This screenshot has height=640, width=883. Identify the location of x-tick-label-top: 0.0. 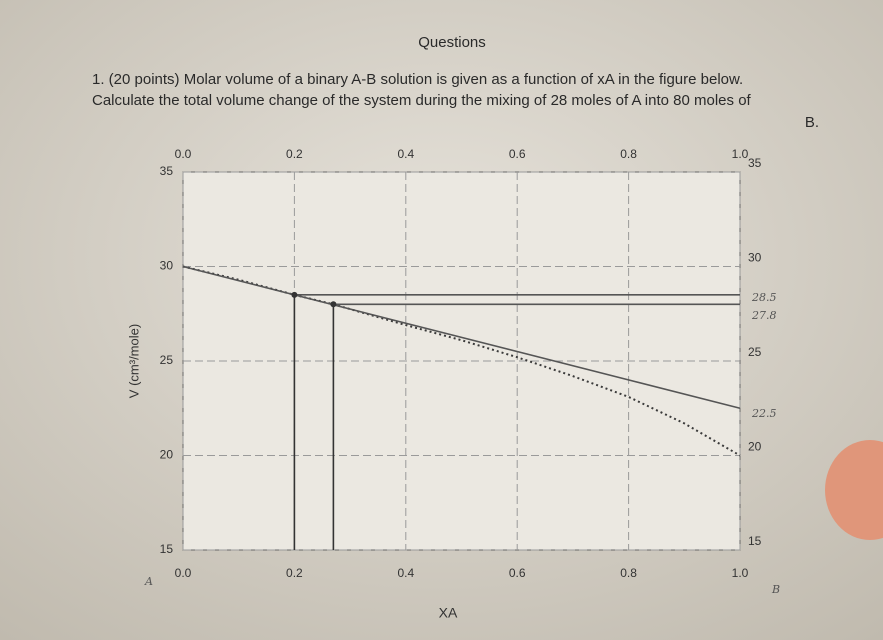
(183, 154).